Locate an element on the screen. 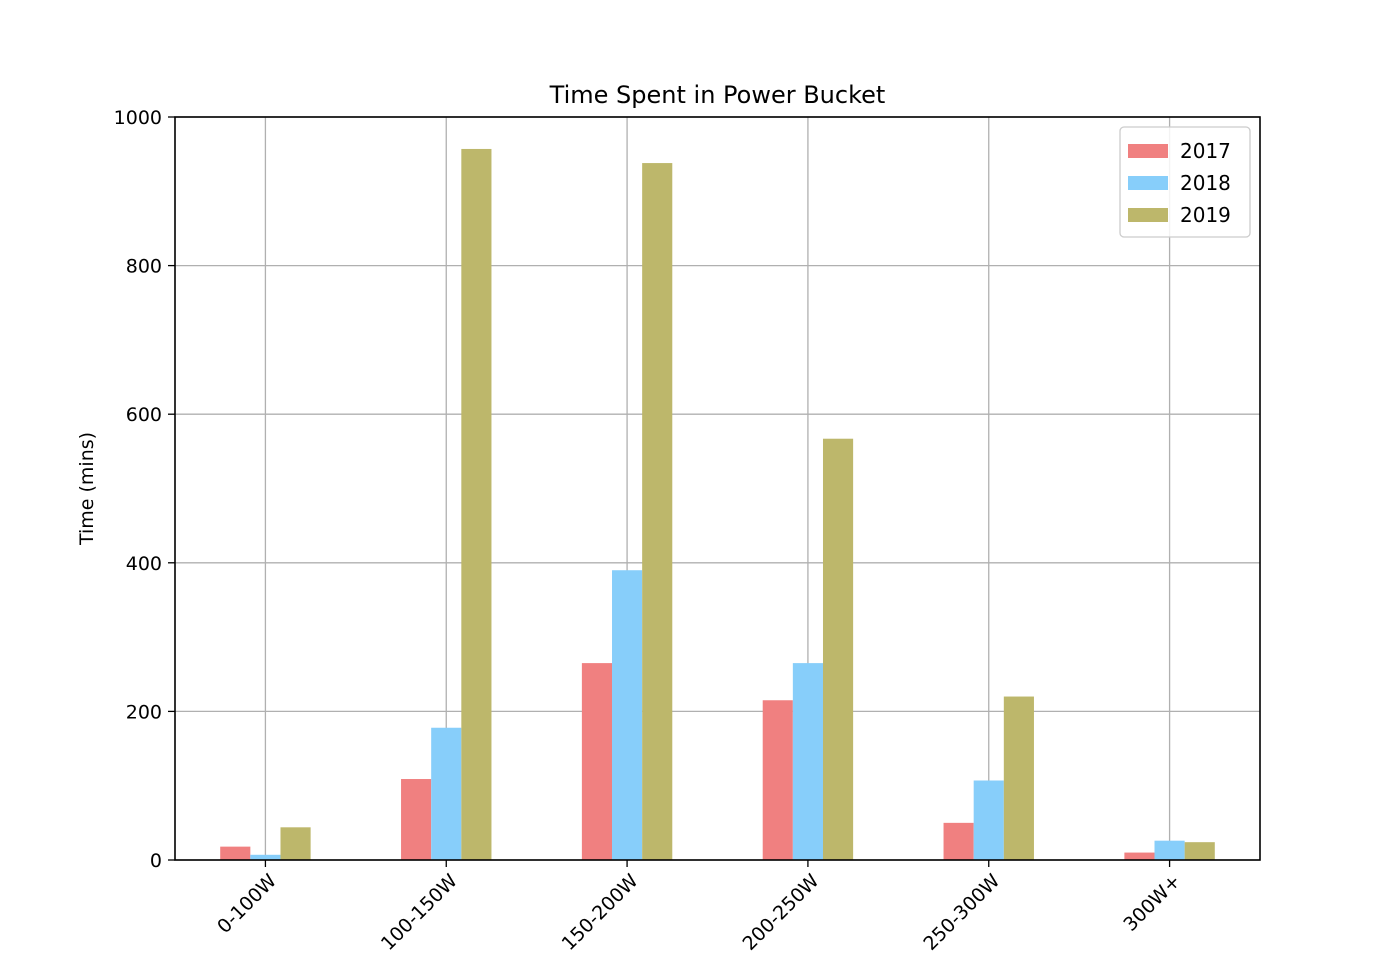 The height and width of the screenshot is (967, 1400). bar-2017-200-250W is located at coordinates (777, 780).